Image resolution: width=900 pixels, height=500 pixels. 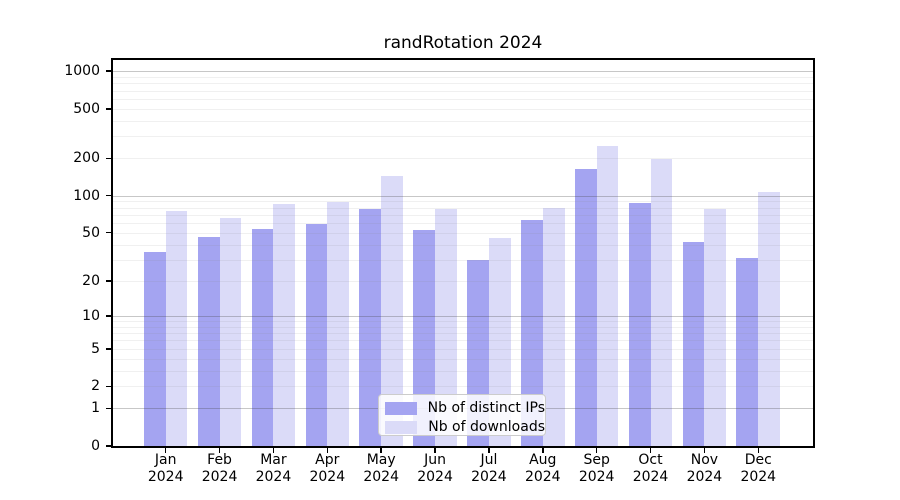 What do you see at coordinates (327, 468) in the screenshot?
I see `x-tick-label: Apr 2024` at bounding box center [327, 468].